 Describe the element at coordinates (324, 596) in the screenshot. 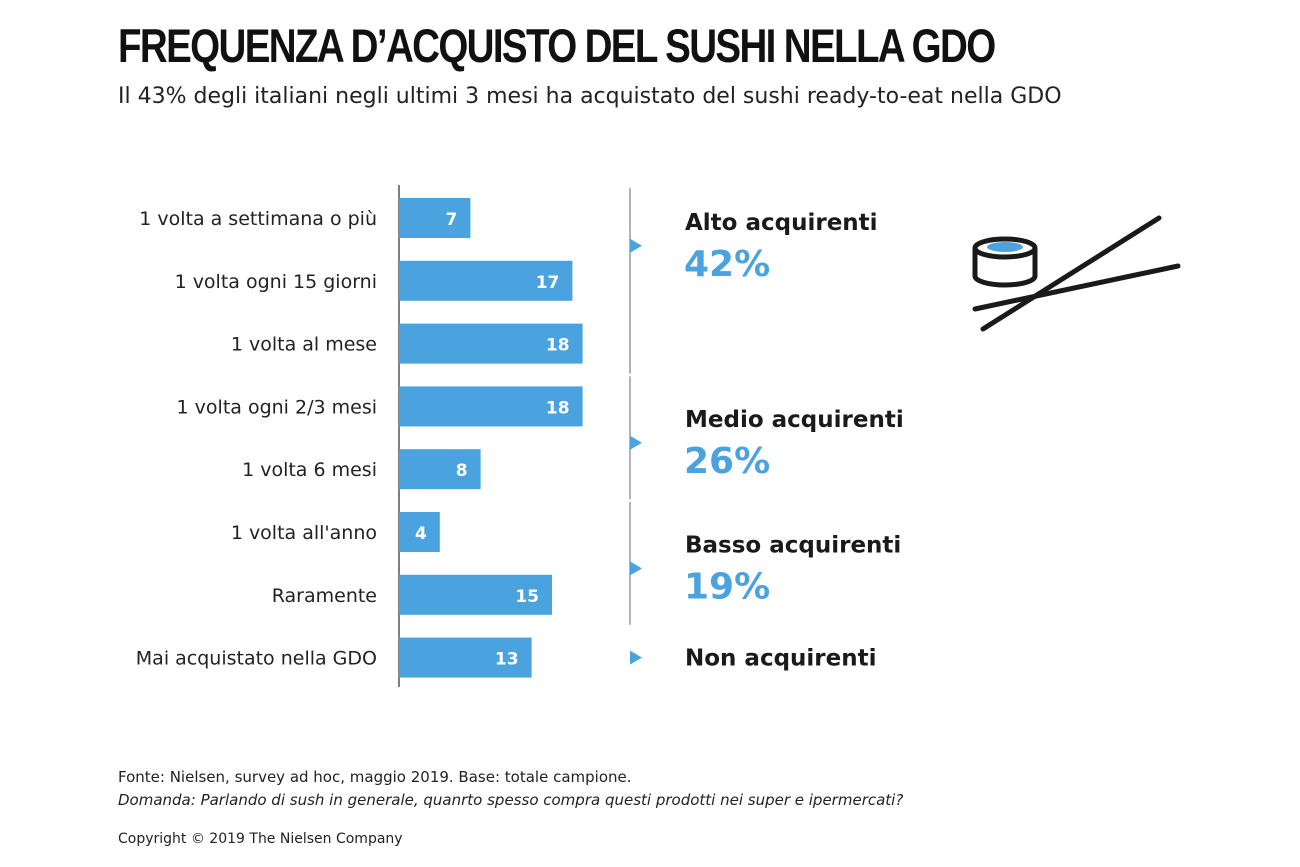

I see `category-label: Raramente` at that location.